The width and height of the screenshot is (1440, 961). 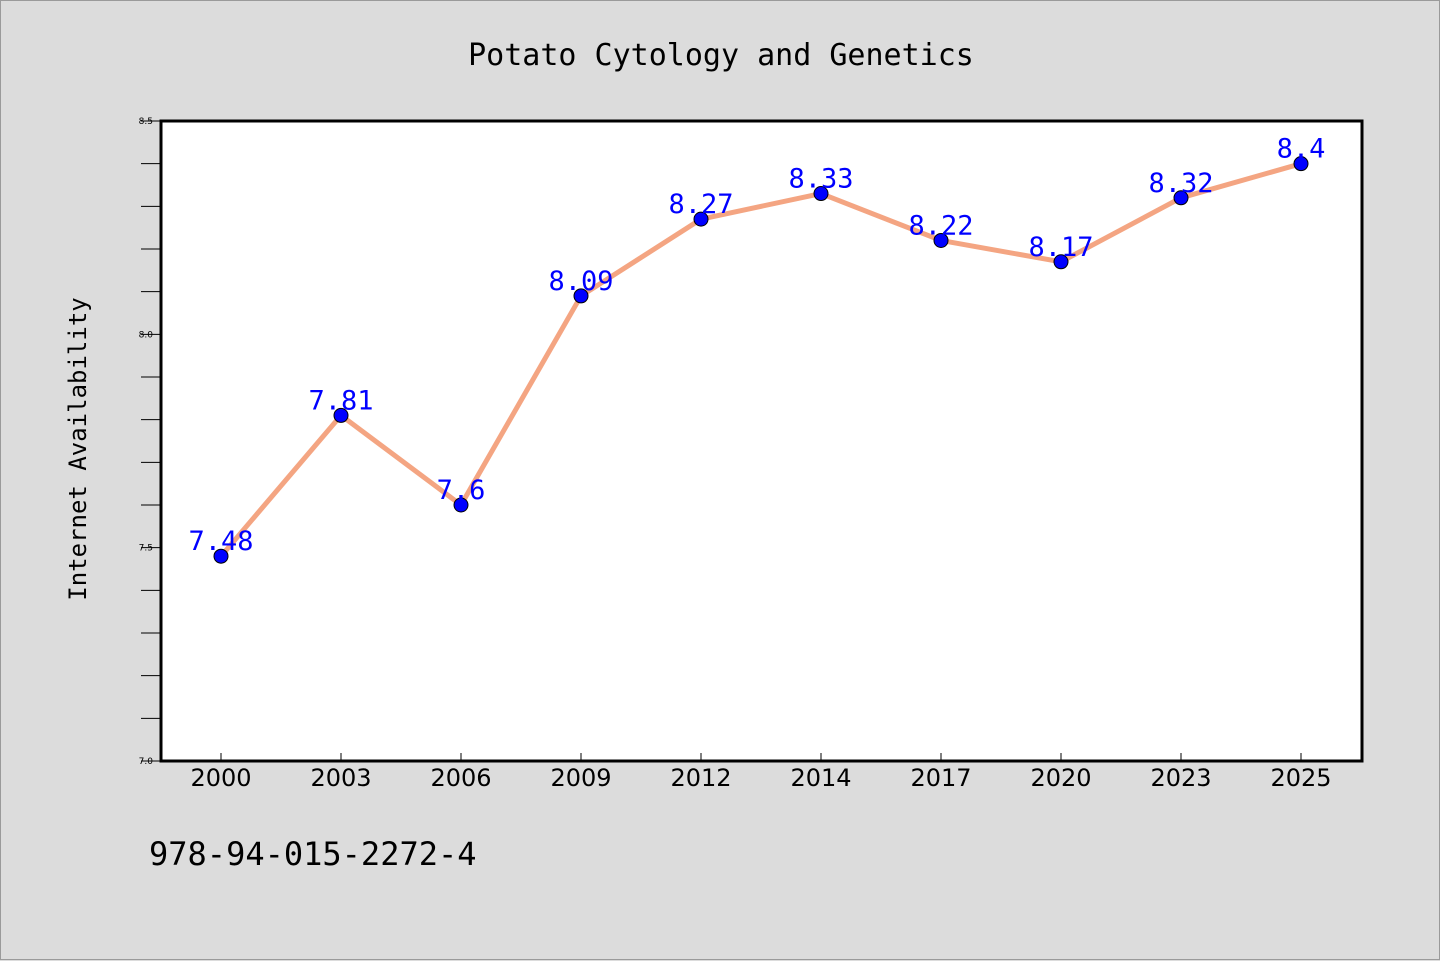 I want to click on data-label: 7.48, so click(x=220, y=541).